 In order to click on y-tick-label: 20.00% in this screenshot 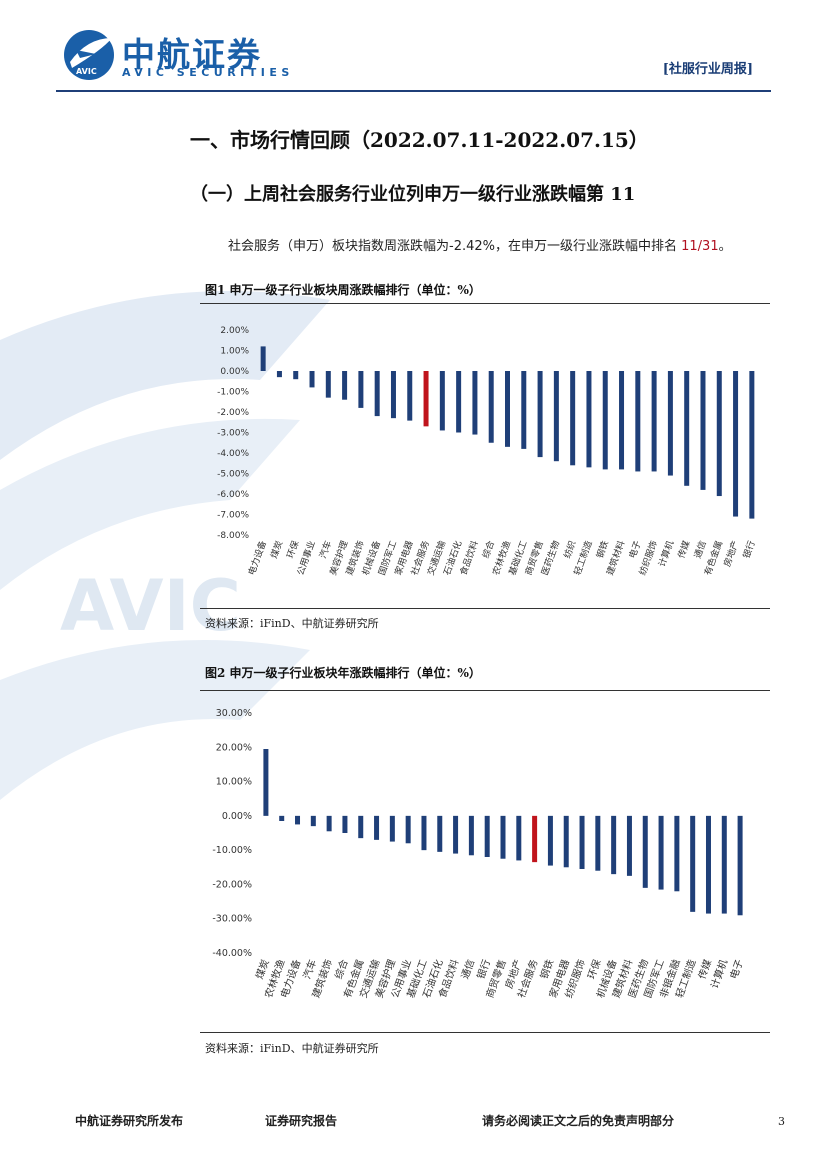, I will do `click(234, 747)`.